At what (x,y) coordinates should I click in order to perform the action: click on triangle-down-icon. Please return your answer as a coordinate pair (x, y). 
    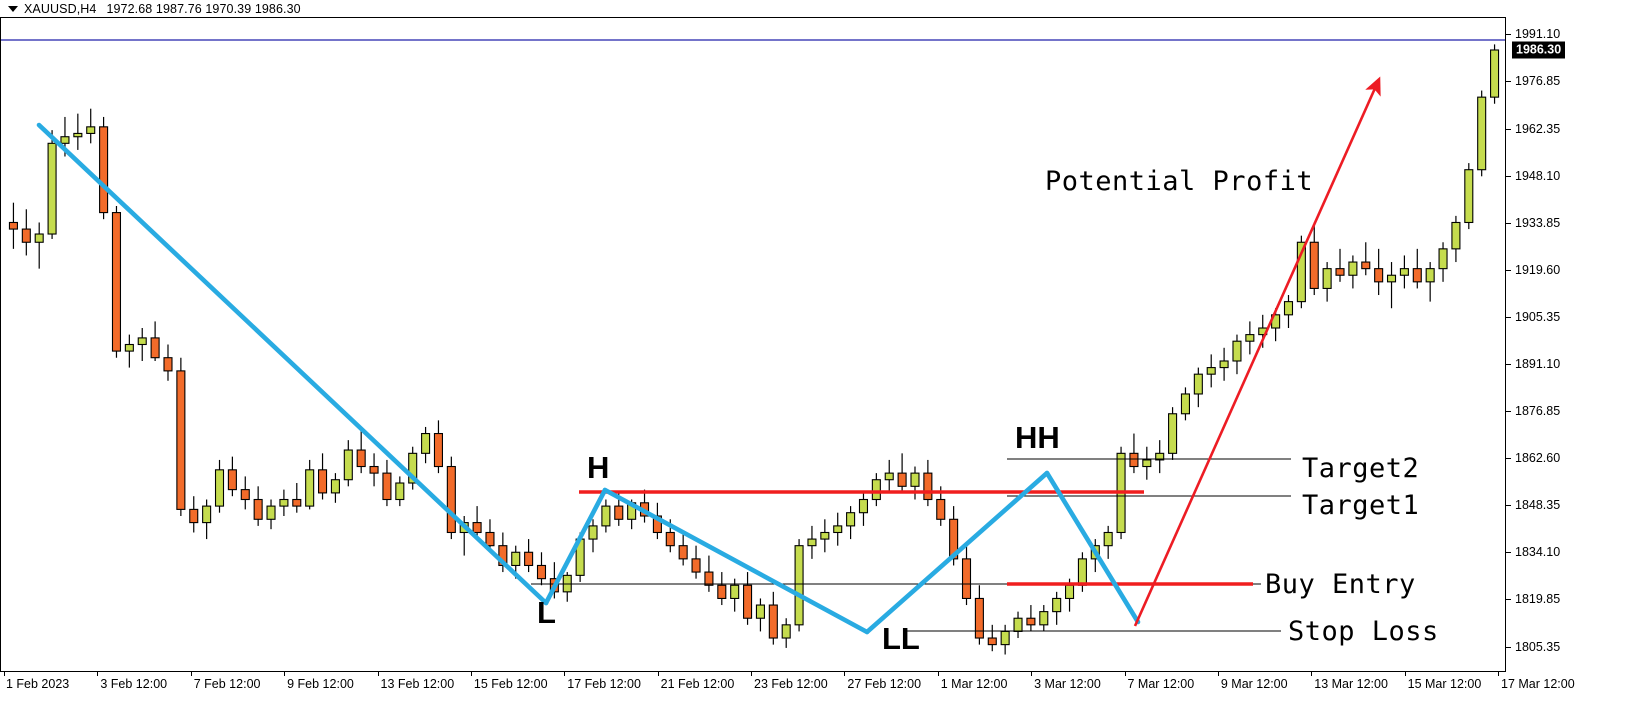
    Looking at the image, I should click on (13, 8).